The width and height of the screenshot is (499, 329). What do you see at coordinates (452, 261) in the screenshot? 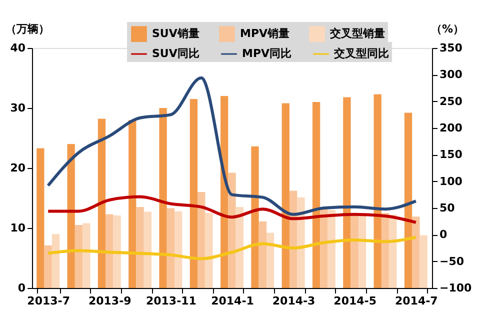
I see `y2-tick-label: −50` at bounding box center [452, 261].